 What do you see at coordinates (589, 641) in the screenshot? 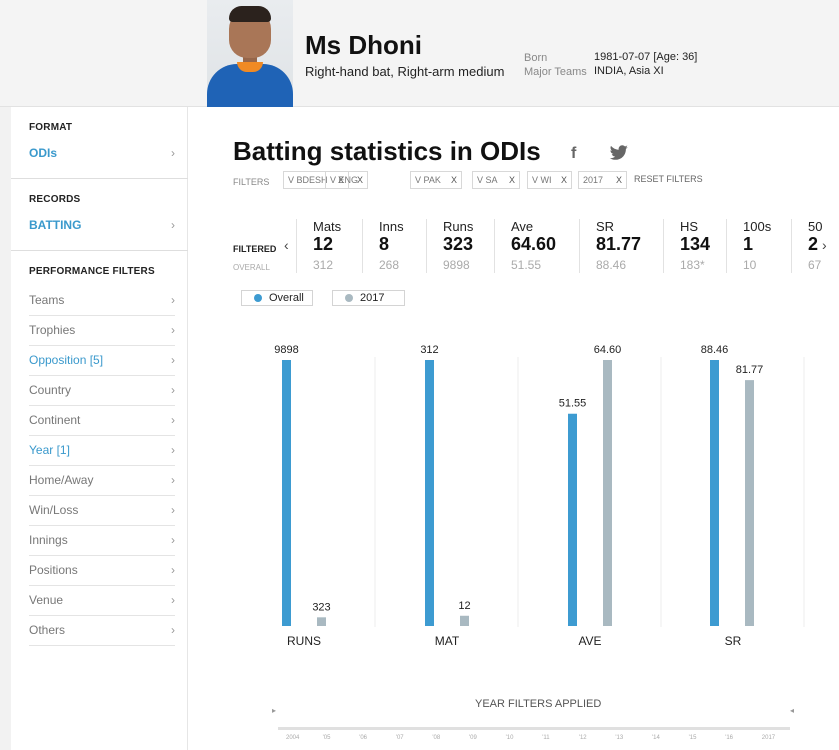
I see `category-label: AVE` at bounding box center [589, 641].